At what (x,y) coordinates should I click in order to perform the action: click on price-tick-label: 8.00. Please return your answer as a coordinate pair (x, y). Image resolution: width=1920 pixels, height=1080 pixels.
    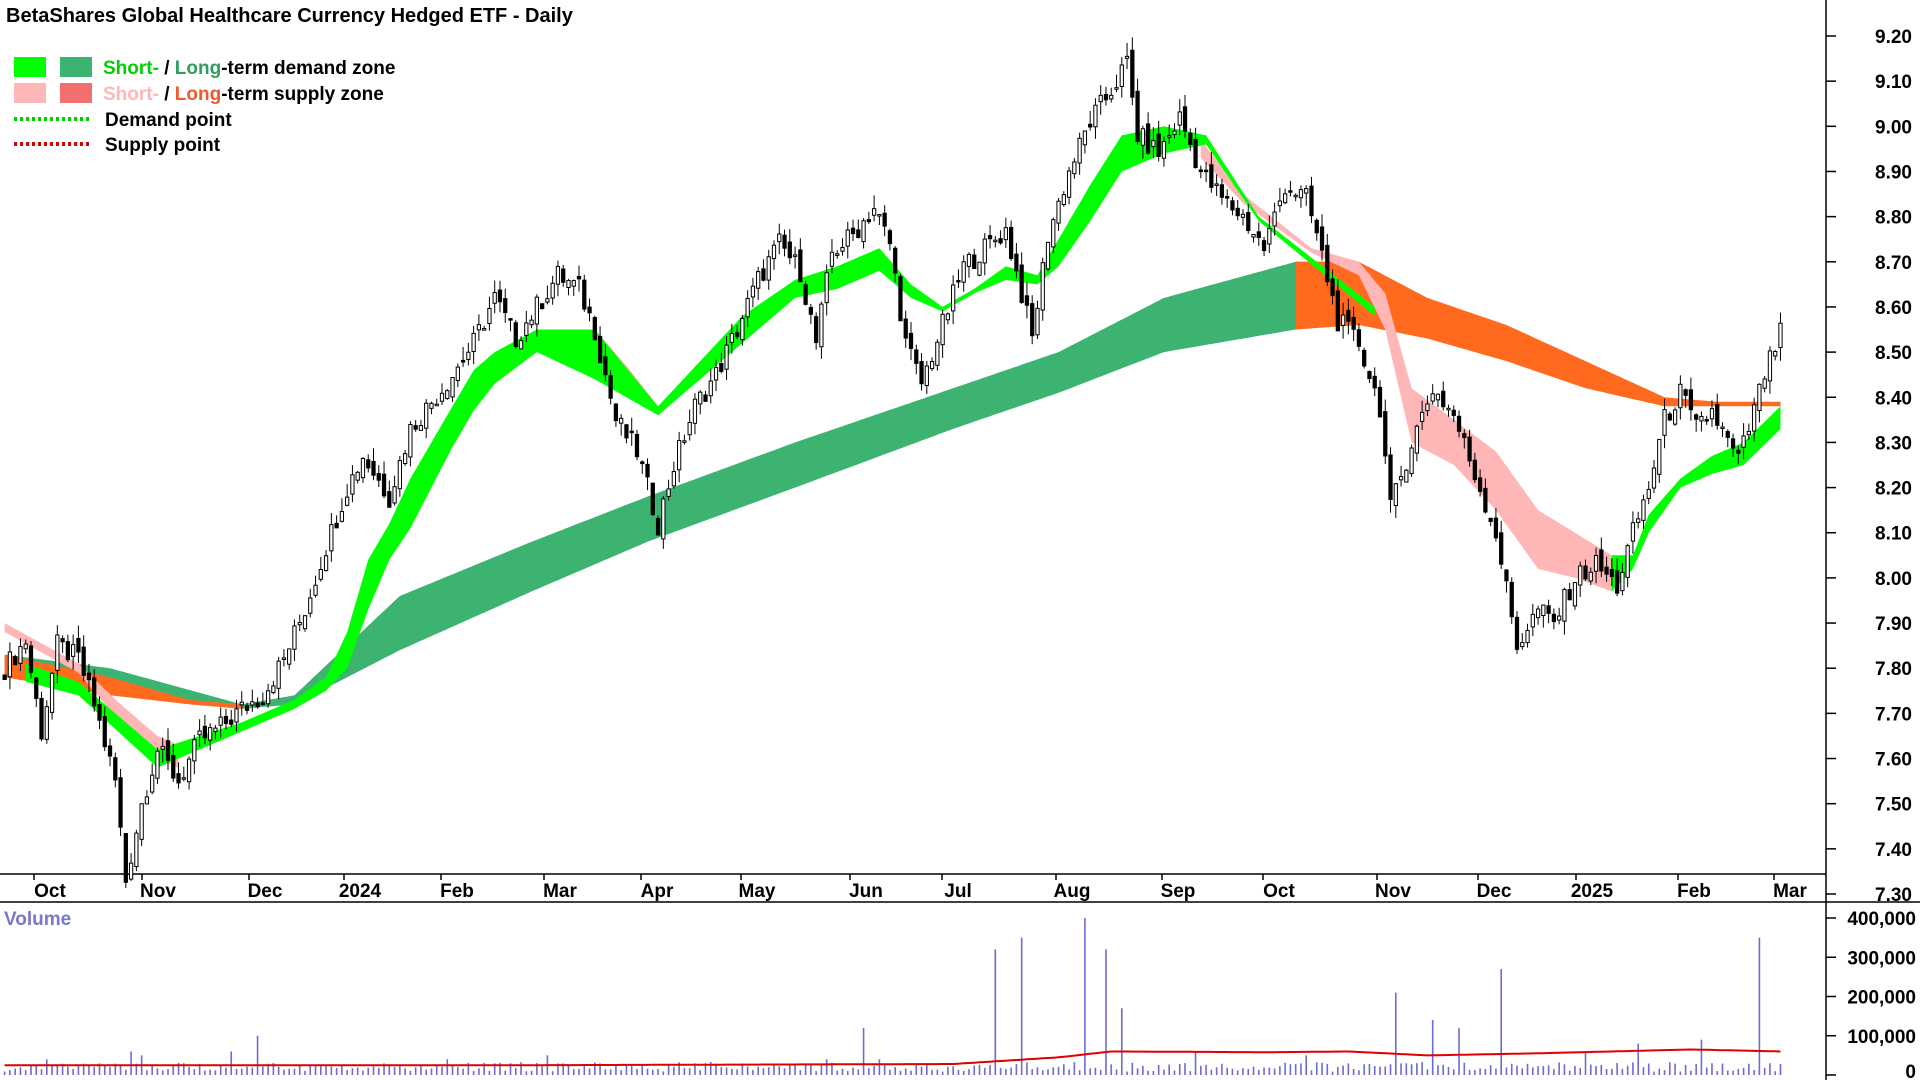
    Looking at the image, I should click on (1893, 579).